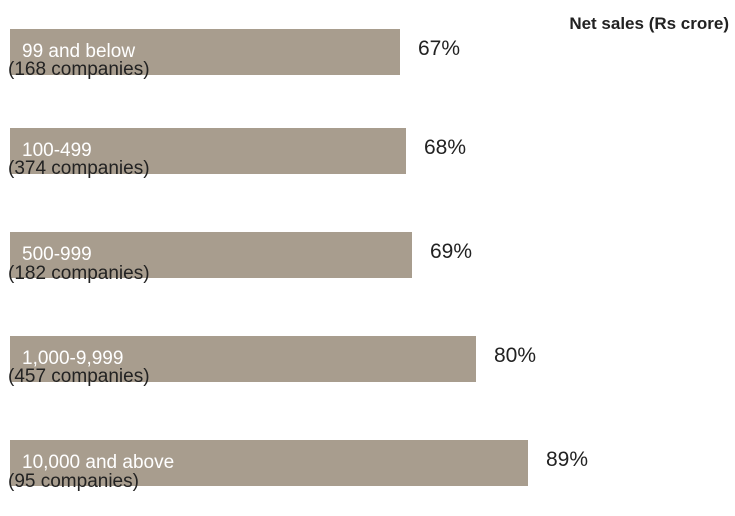 The image size is (735, 516). What do you see at coordinates (79, 273) in the screenshot?
I see `company-count: (182 companies)` at bounding box center [79, 273].